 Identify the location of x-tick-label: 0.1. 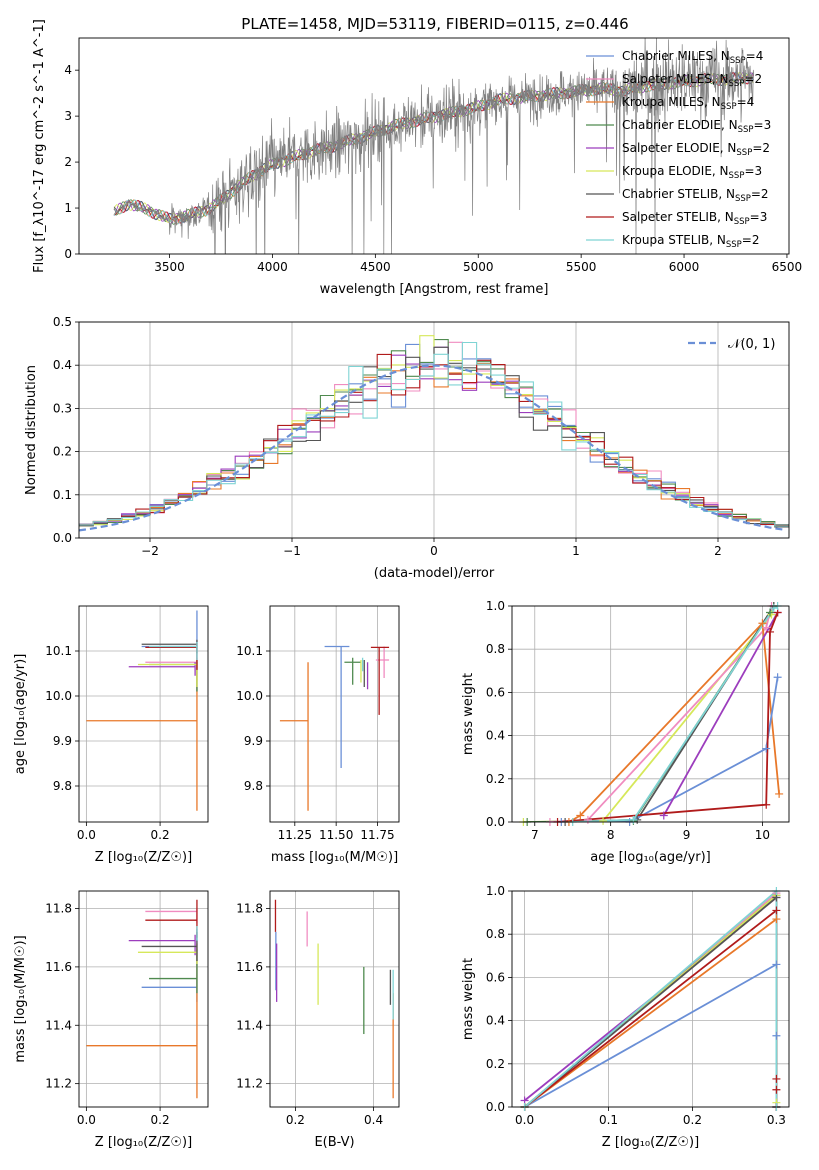
(608, 1120).